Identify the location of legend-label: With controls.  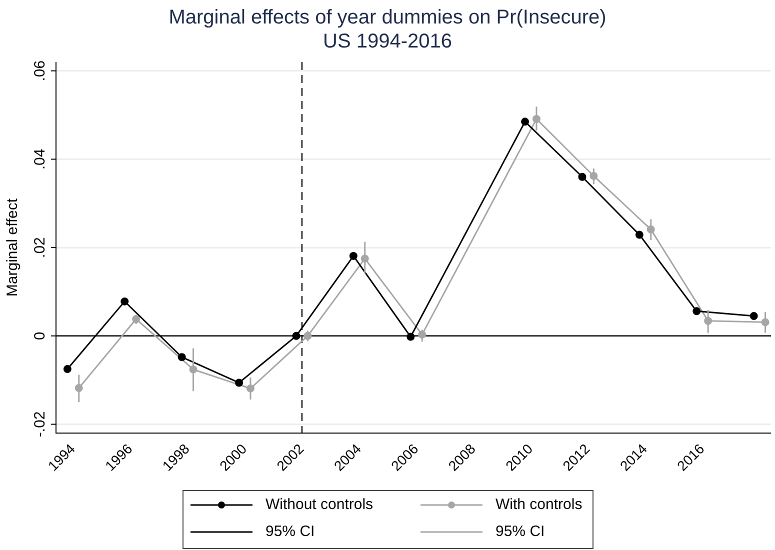
(539, 505).